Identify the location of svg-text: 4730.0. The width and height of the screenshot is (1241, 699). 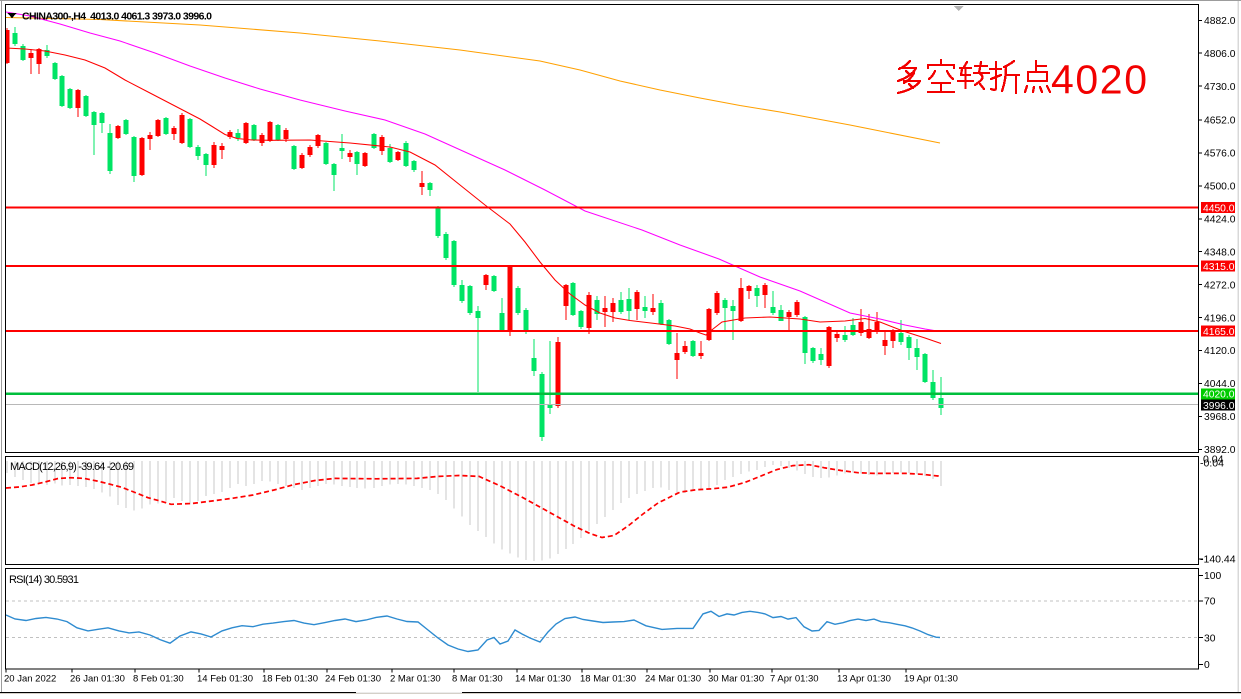
(1220, 87).